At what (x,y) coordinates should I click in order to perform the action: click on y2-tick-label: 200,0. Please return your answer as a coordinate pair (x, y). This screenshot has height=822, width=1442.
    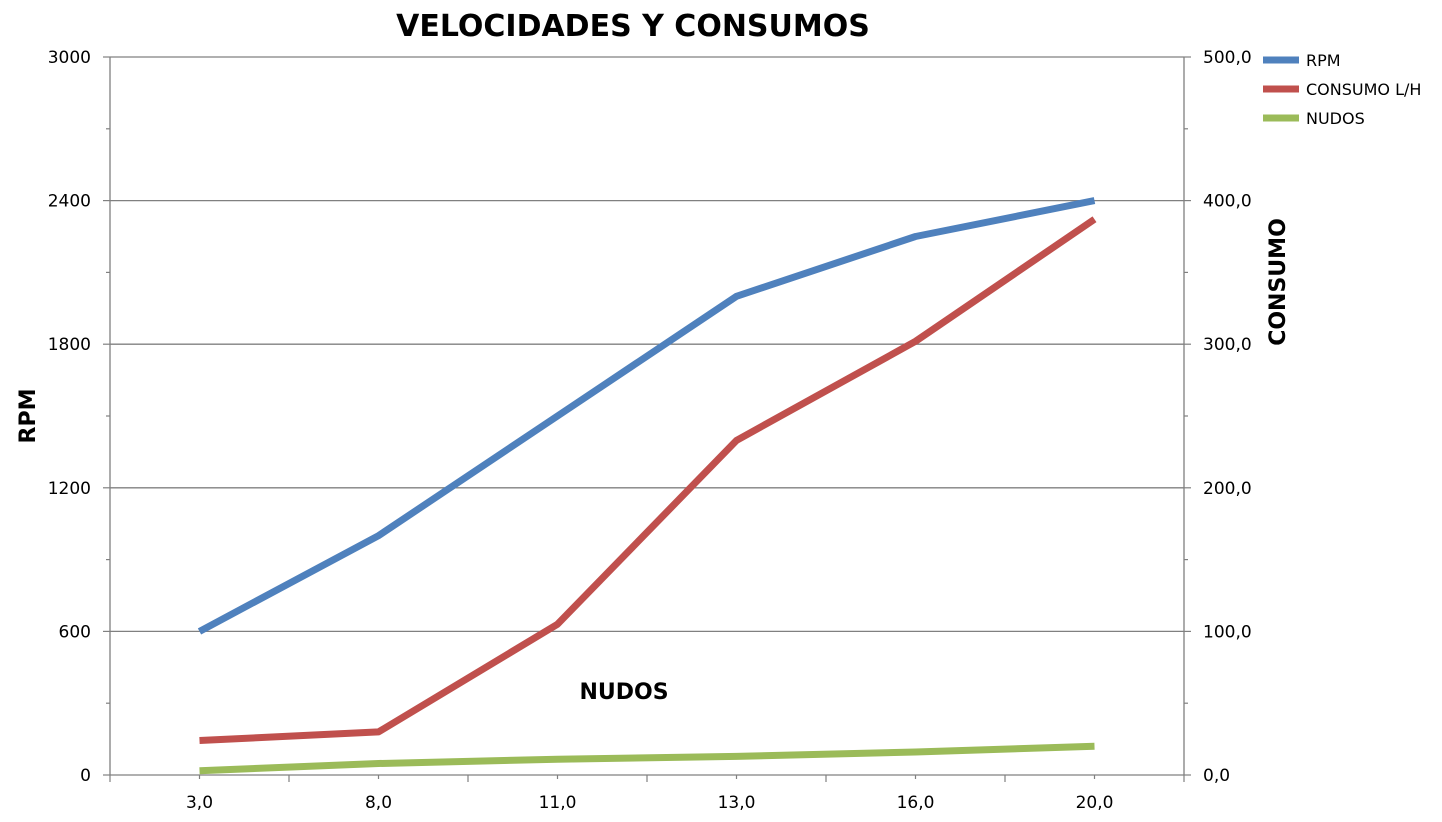
    Looking at the image, I should click on (1227, 489).